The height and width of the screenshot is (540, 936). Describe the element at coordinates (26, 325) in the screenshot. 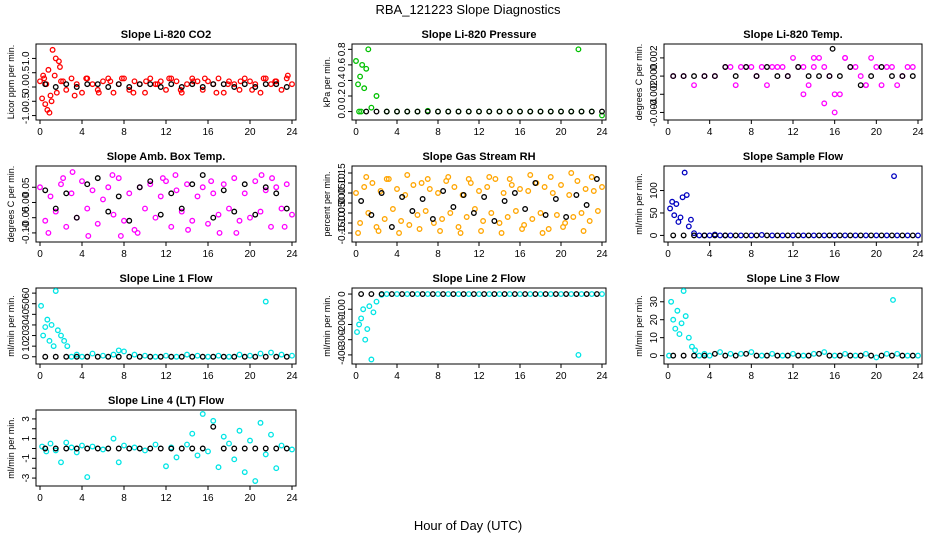

I see `y-tick-label: 30` at that location.